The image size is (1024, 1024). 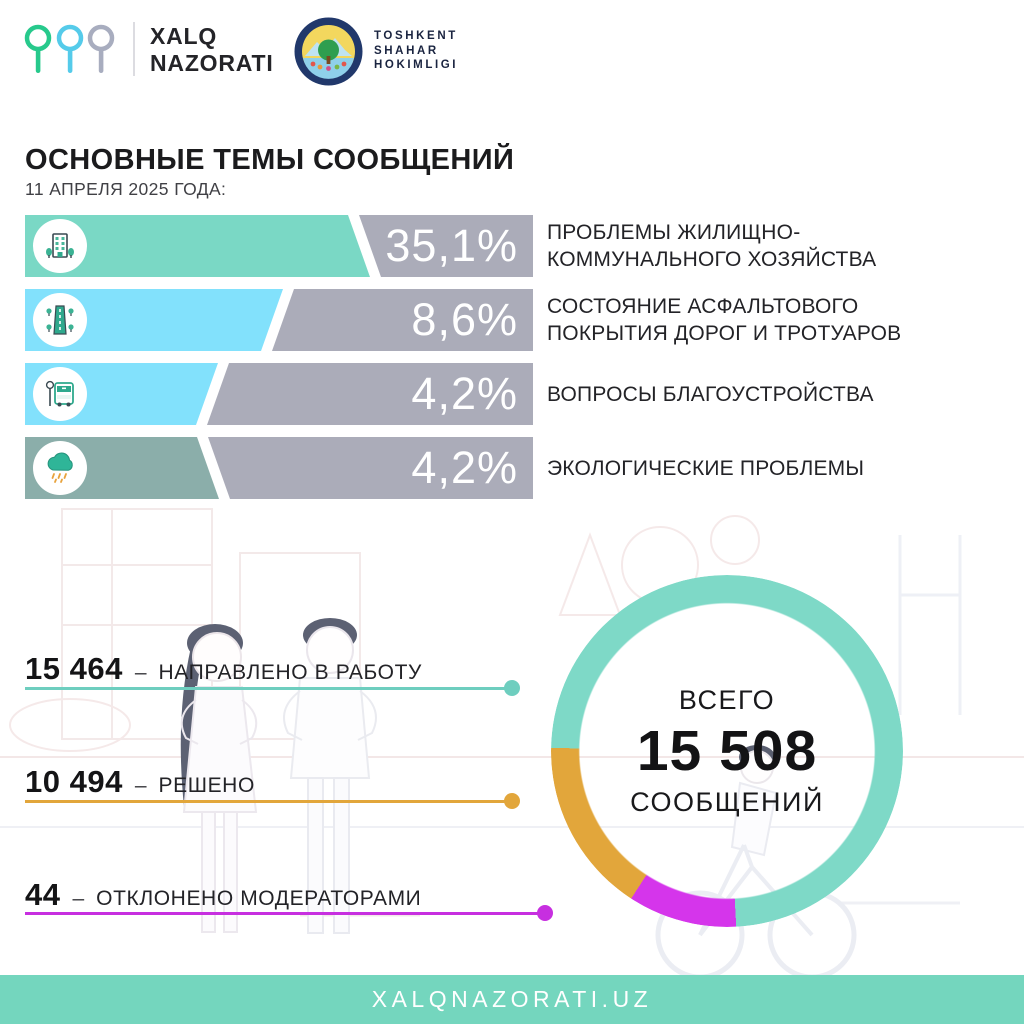 I want to click on page-title: ОСНОВНЫЕ ТЕМЫ СООБЩЕНИЙ, so click(x=270, y=160).